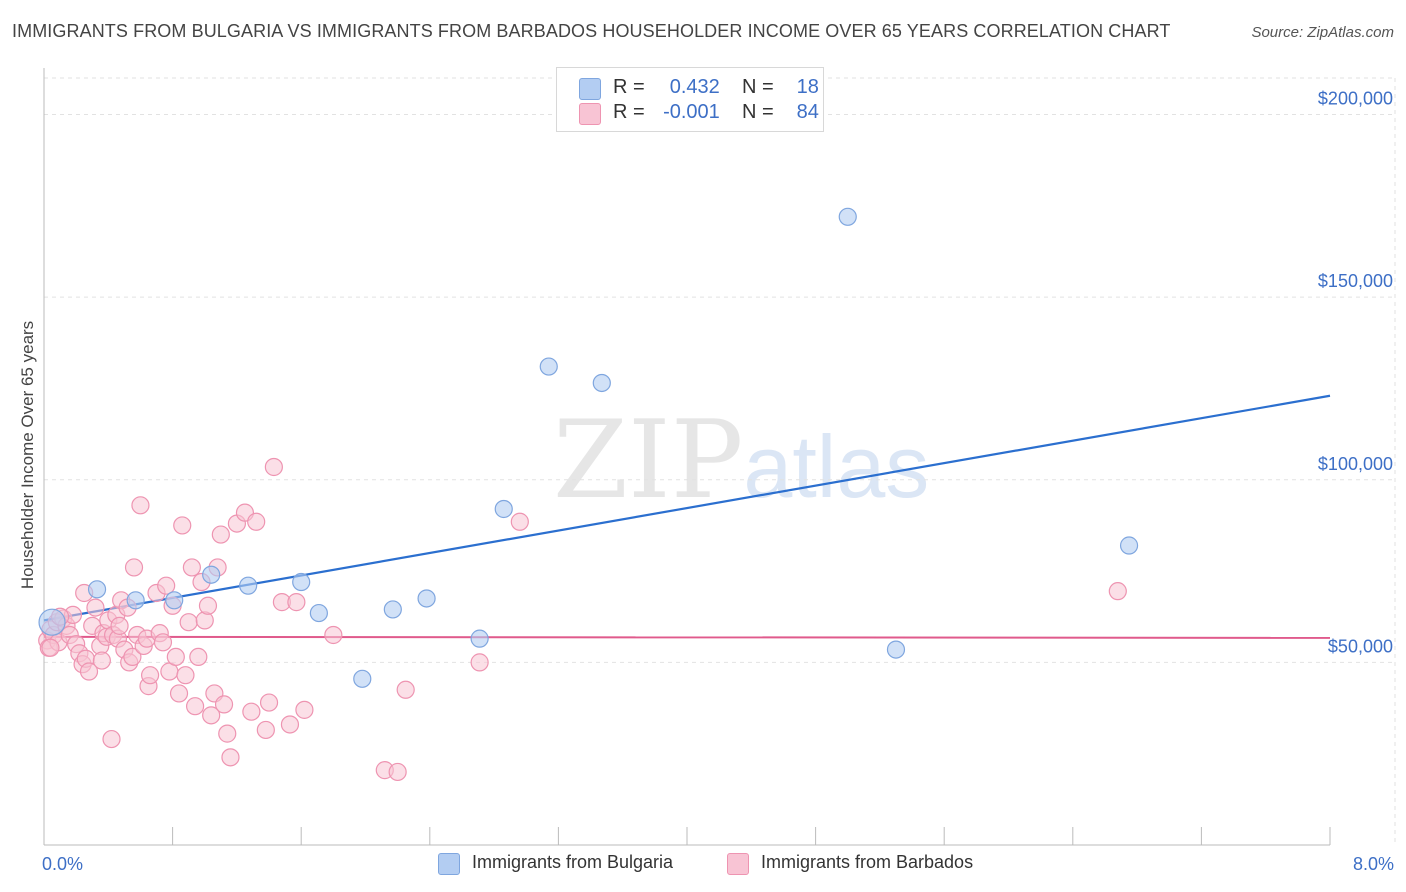  I want to click on y-tick-label: $200,000, so click(1355, 99).